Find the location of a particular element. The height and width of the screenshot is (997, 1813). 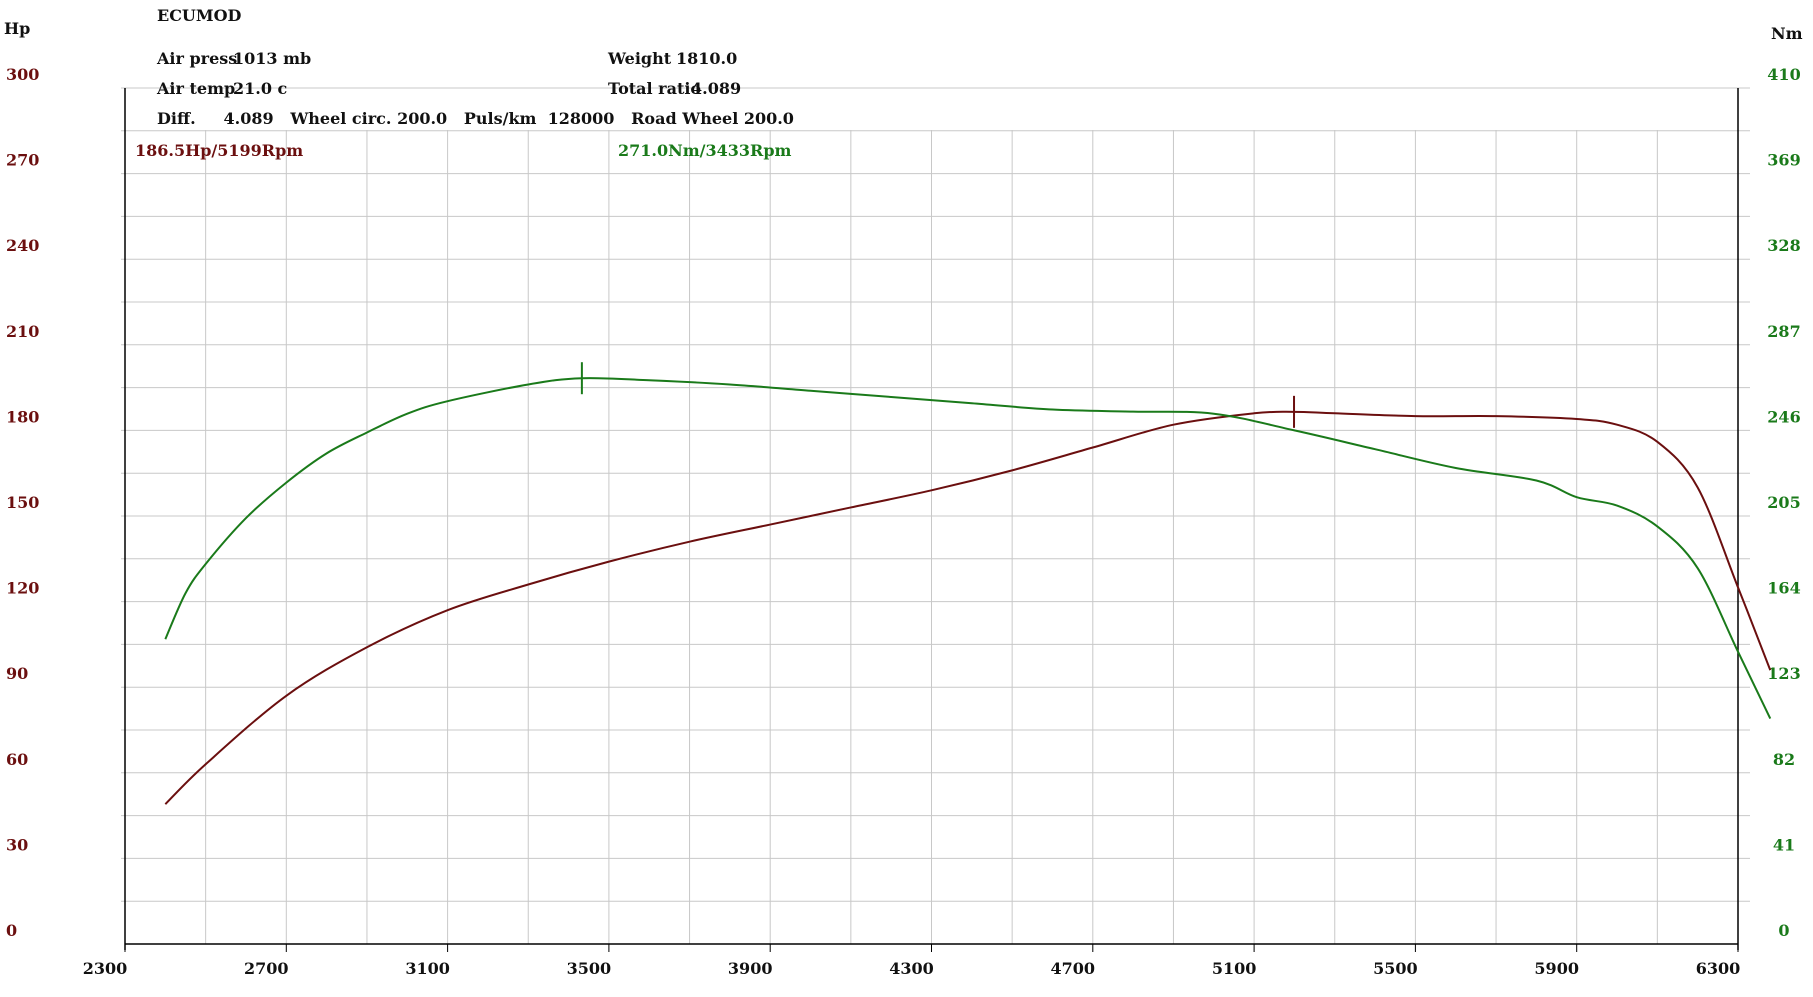

weight-label: Weight is located at coordinates (640, 58).